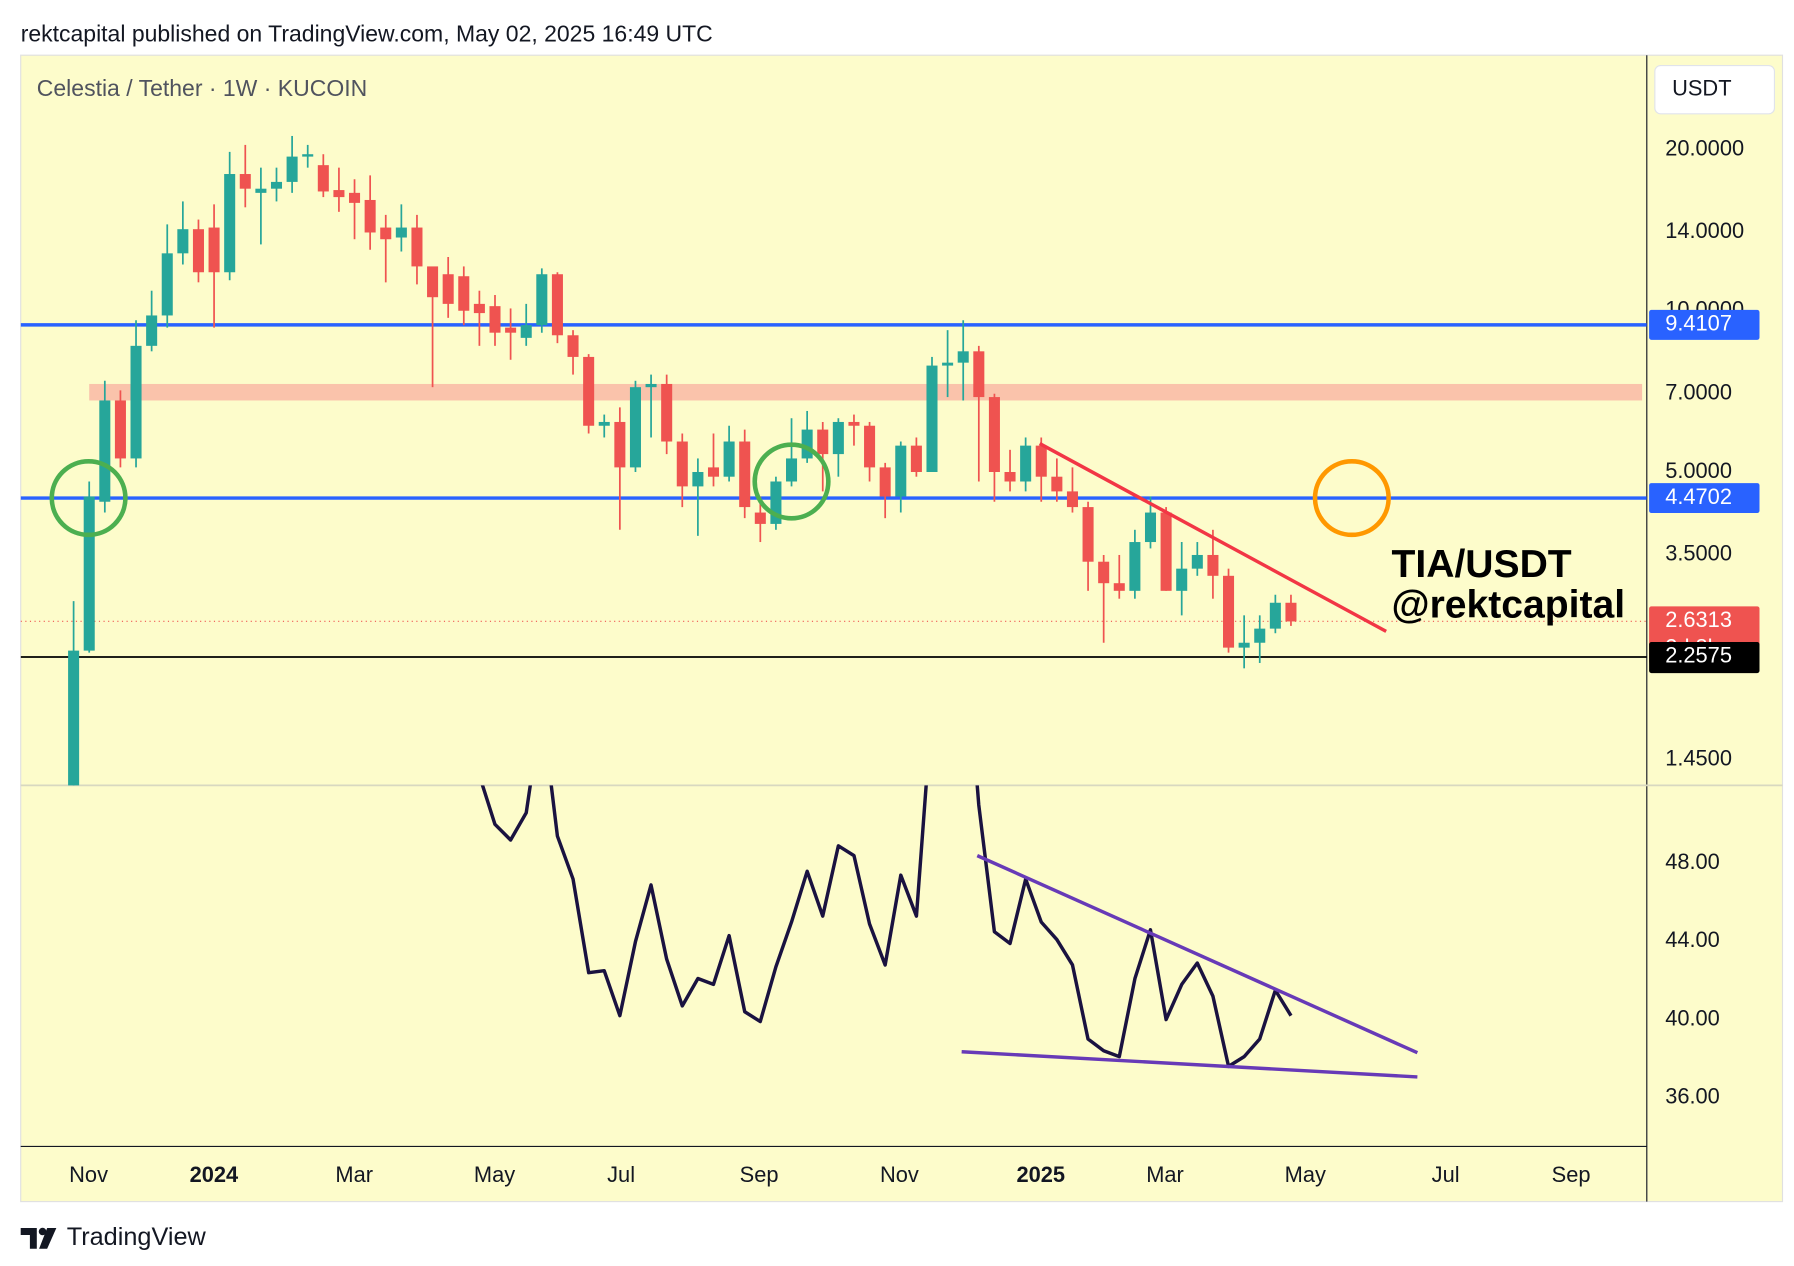 The height and width of the screenshot is (1266, 1794). What do you see at coordinates (886, 927) in the screenshot?
I see `rsi-line` at bounding box center [886, 927].